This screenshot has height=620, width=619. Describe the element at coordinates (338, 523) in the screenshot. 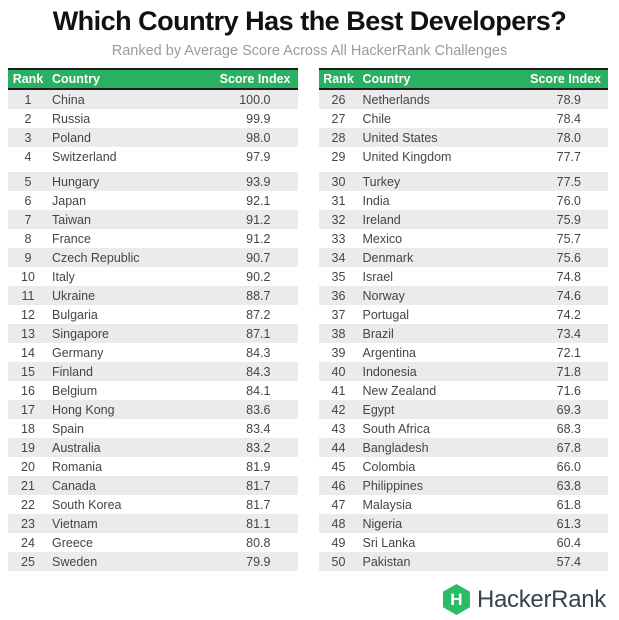

I see `rank-cell: 48` at that location.